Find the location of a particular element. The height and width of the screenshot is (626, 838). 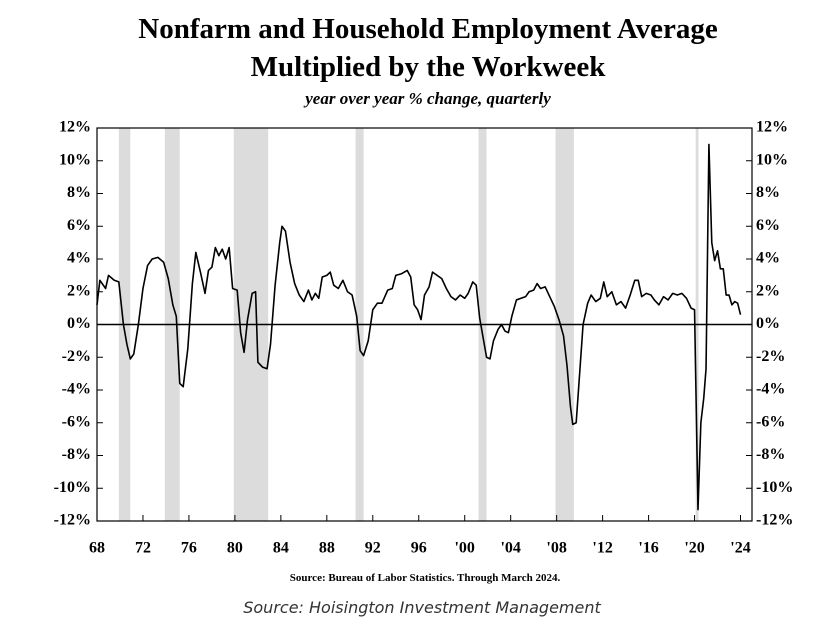

x-tick-label: '04 is located at coordinates (510, 548).